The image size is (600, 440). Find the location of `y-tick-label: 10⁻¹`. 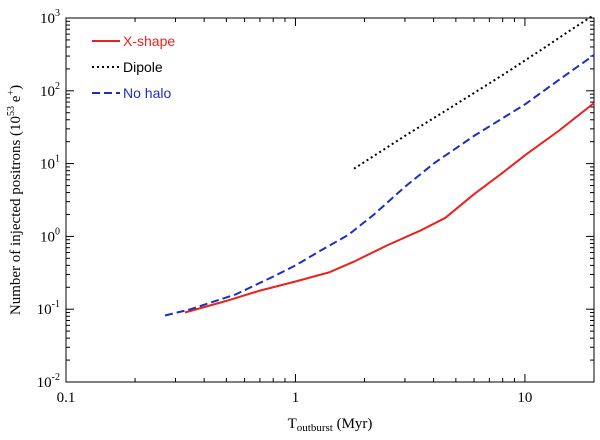

y-tick-label: 10⁻¹ is located at coordinates (48, 308).